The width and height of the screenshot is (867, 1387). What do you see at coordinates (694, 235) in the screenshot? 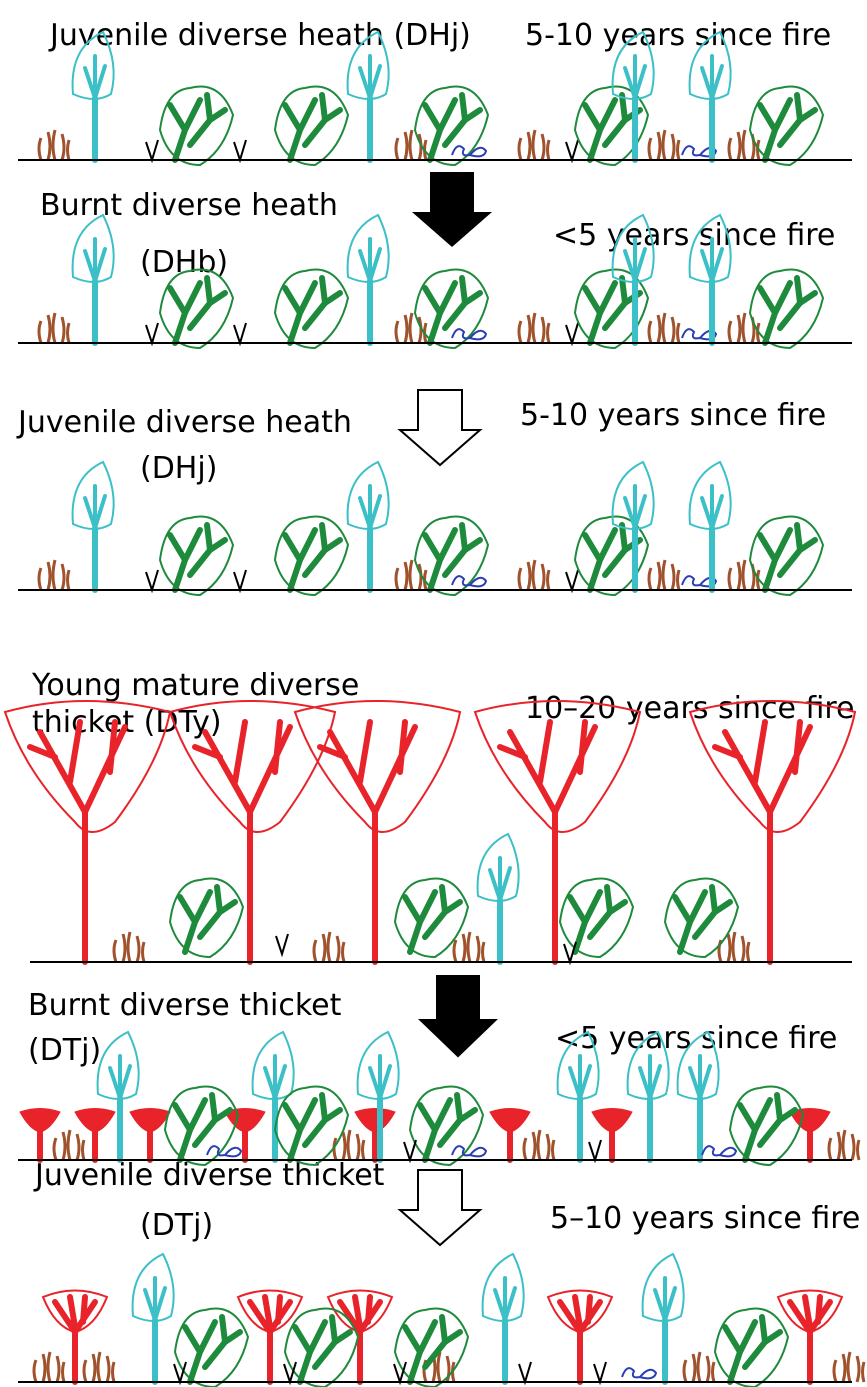
I see `time-label: <5 years since fire` at bounding box center [694, 235].